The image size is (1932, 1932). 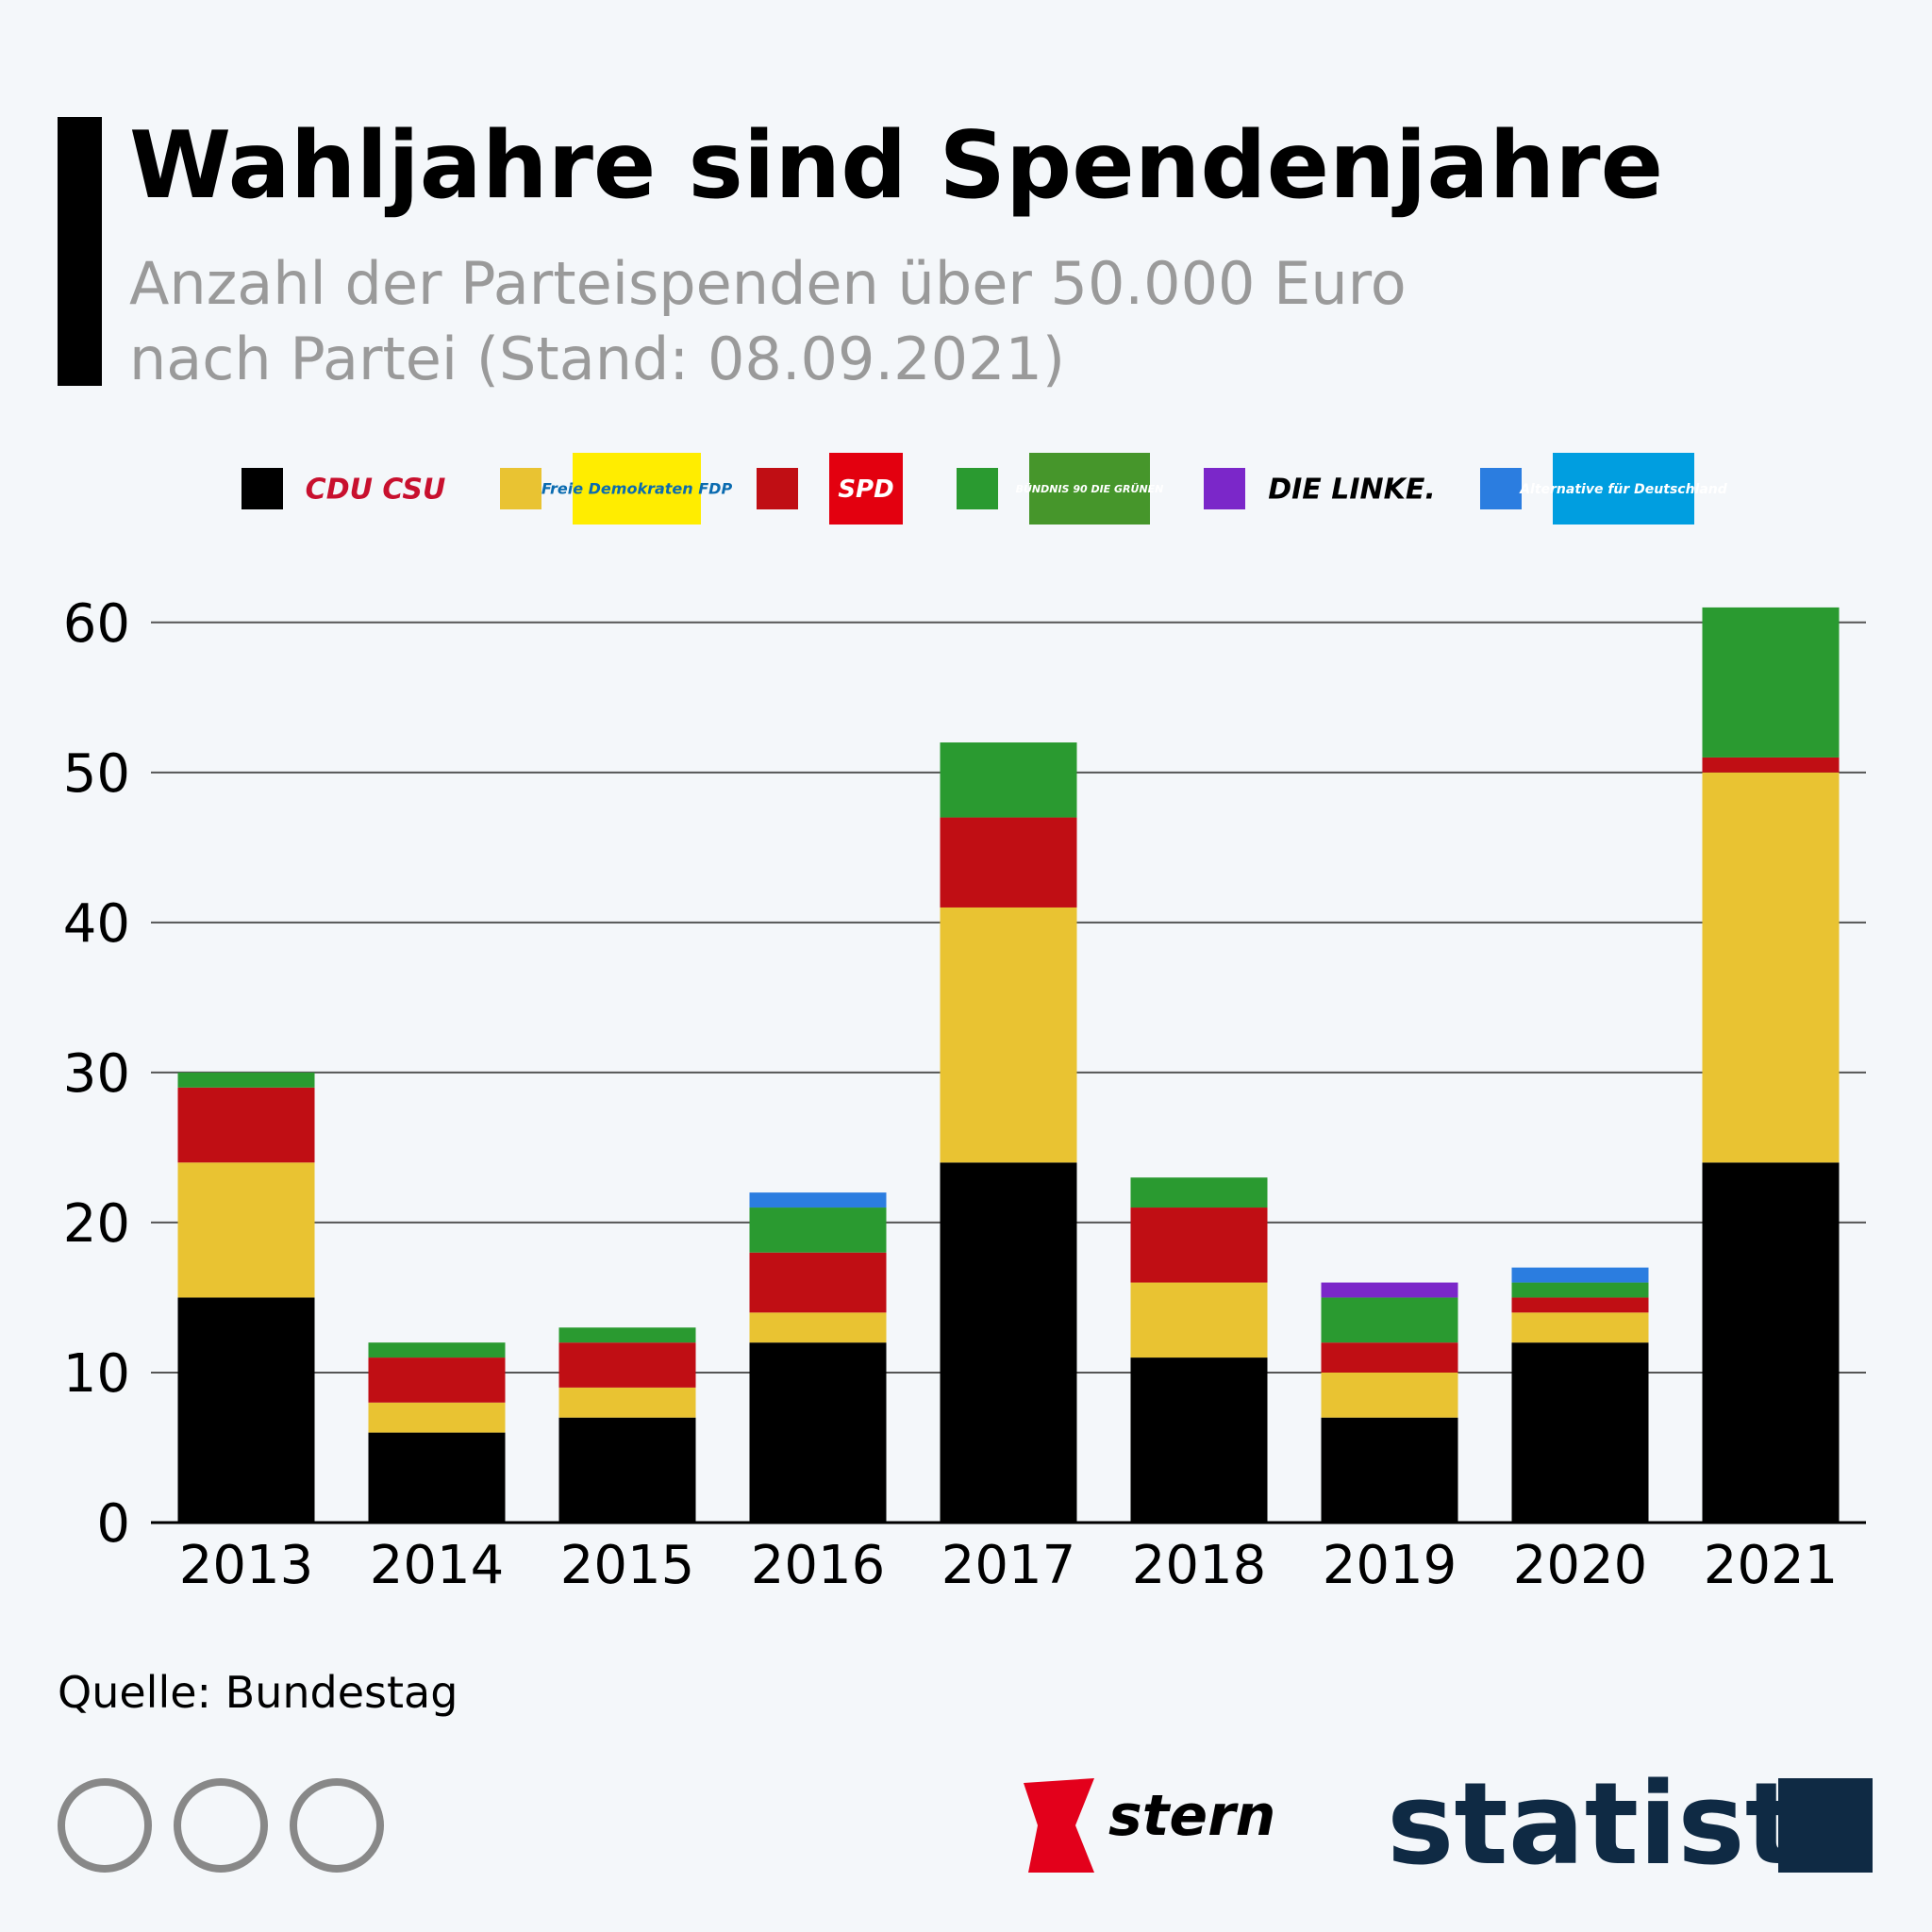 What do you see at coordinates (96, 1224) in the screenshot?
I see `y-tick-label: 20` at bounding box center [96, 1224].